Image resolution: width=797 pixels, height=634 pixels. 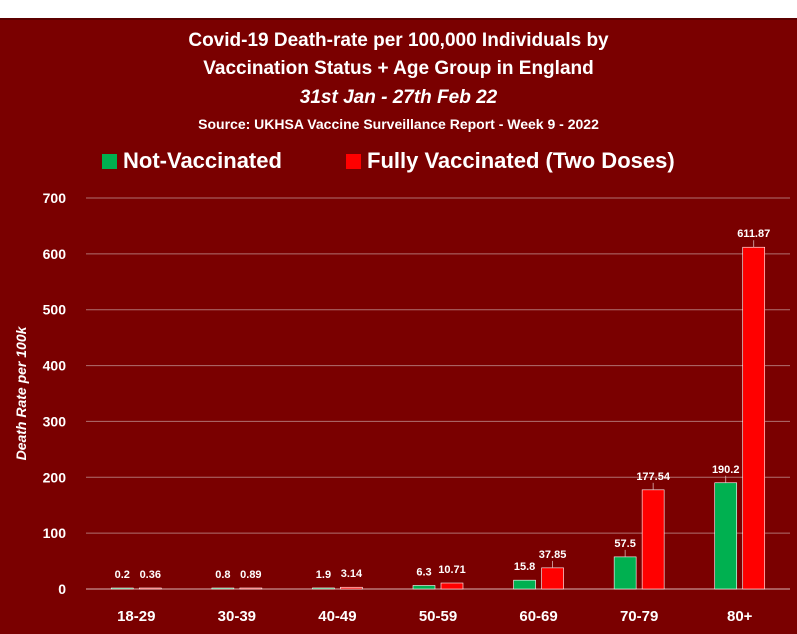 What do you see at coordinates (337, 616) in the screenshot?
I see `x-tick-label: 40-49` at bounding box center [337, 616].